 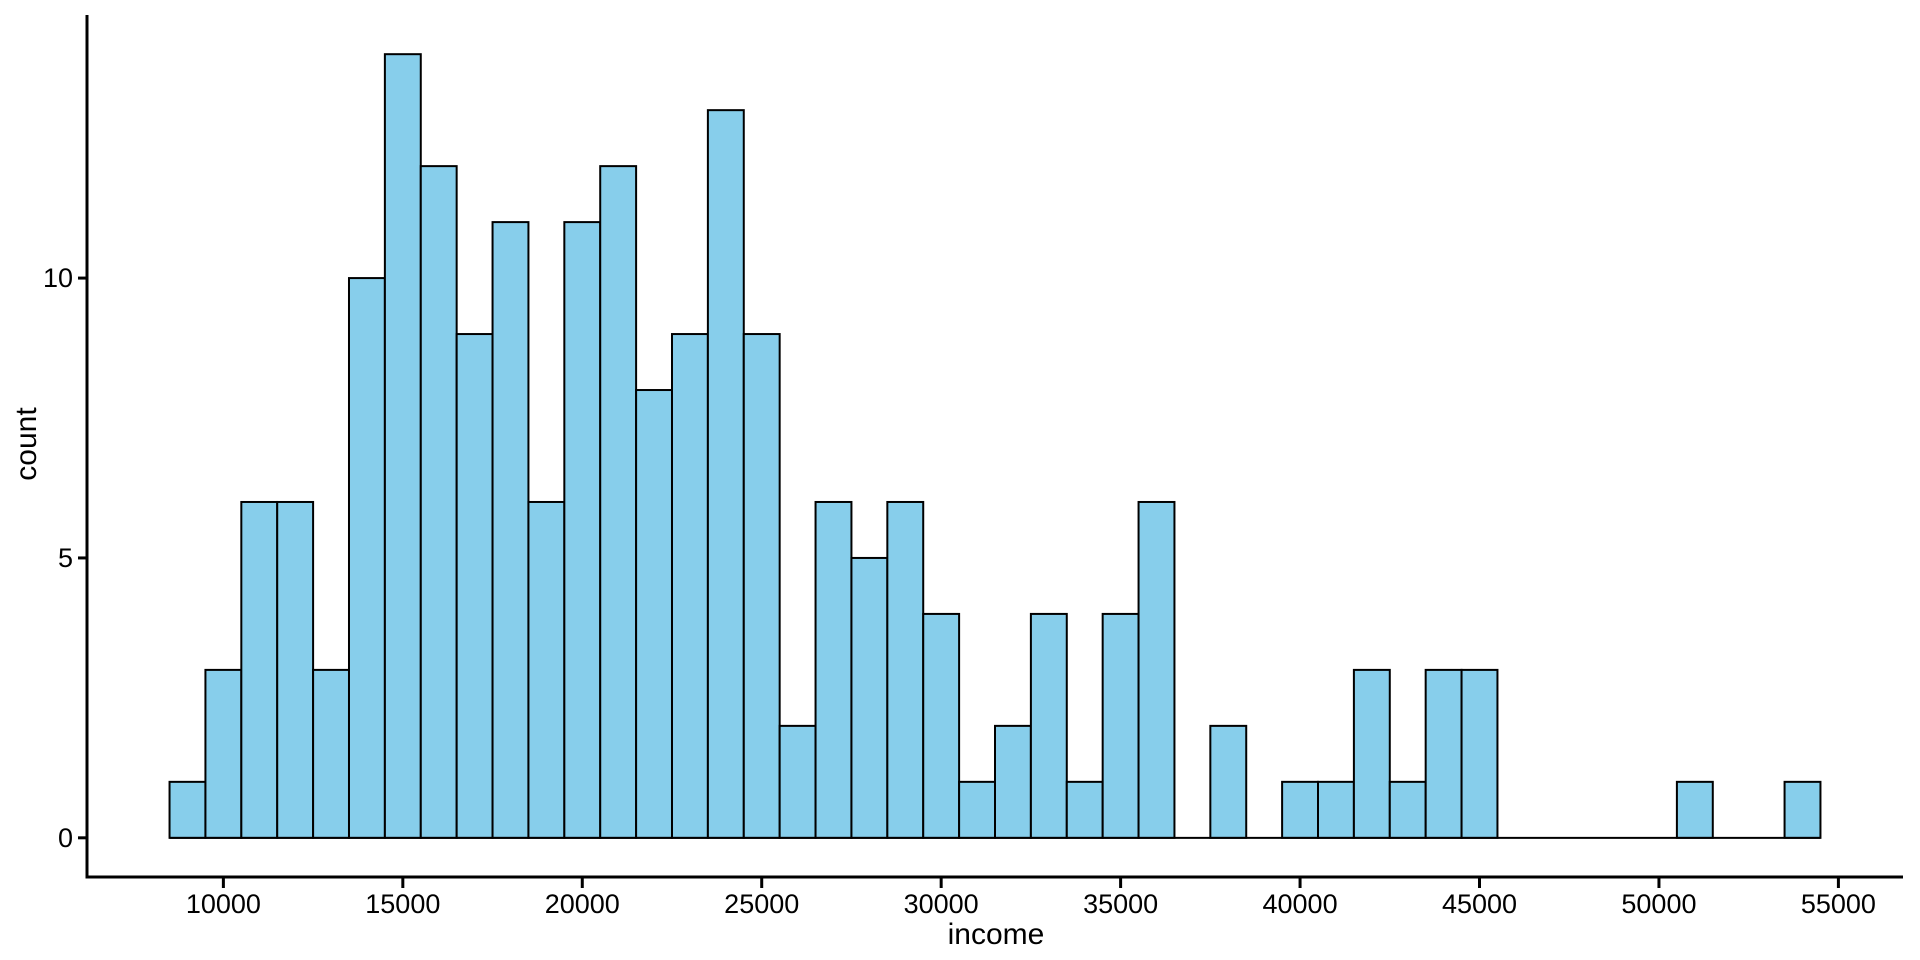 I want to click on x-tick-label-20000: 20000, so click(x=582, y=904).